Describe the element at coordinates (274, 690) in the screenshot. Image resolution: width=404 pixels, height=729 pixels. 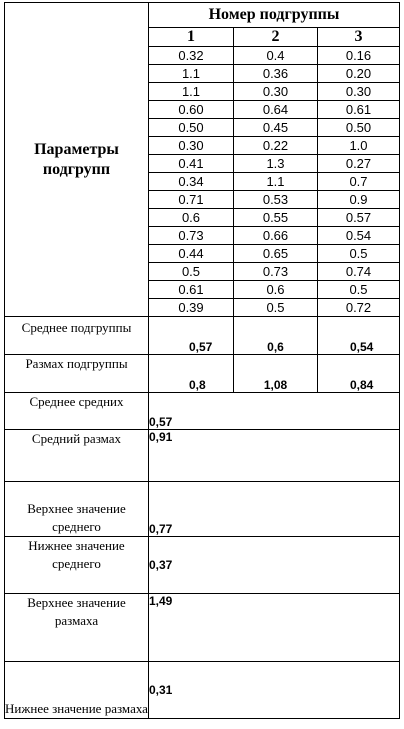
I see `lower-range-value: 0,31` at that location.